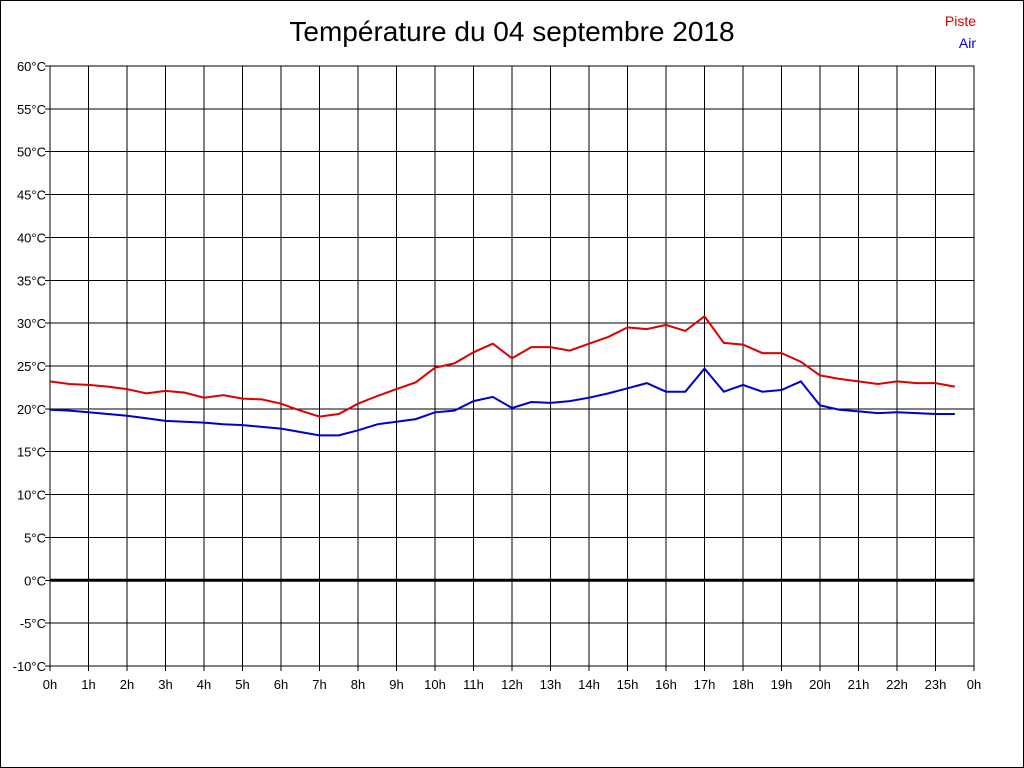  What do you see at coordinates (473, 684) in the screenshot?
I see `x-tick-label: 11h` at bounding box center [473, 684].